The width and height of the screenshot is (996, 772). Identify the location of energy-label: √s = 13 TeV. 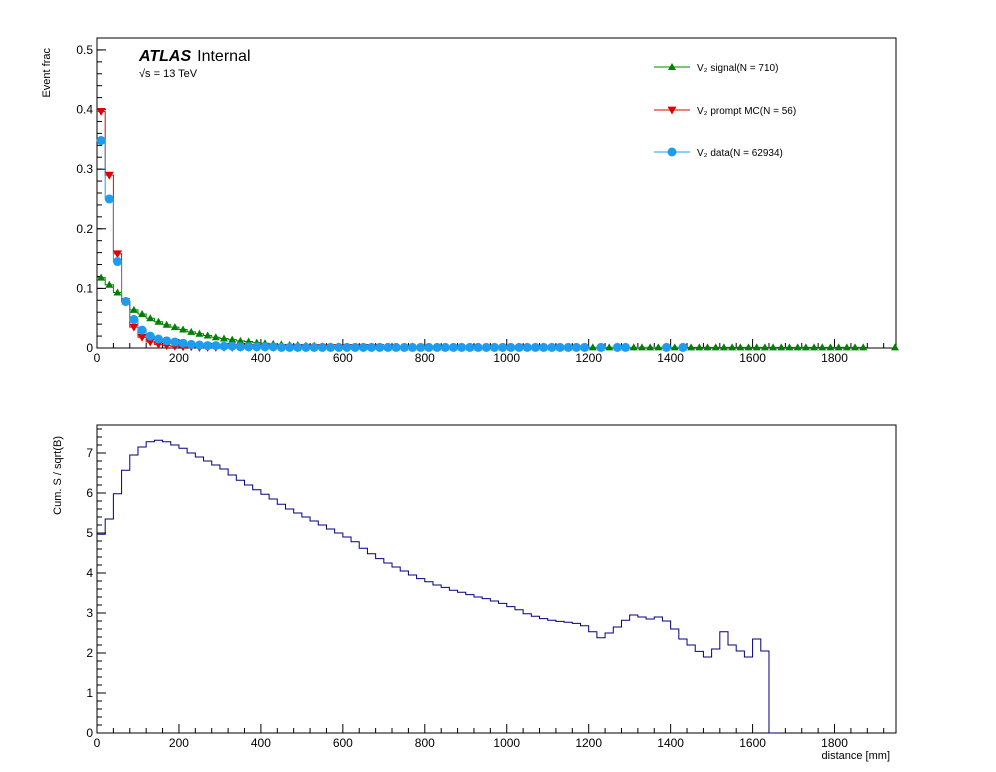
(168, 74).